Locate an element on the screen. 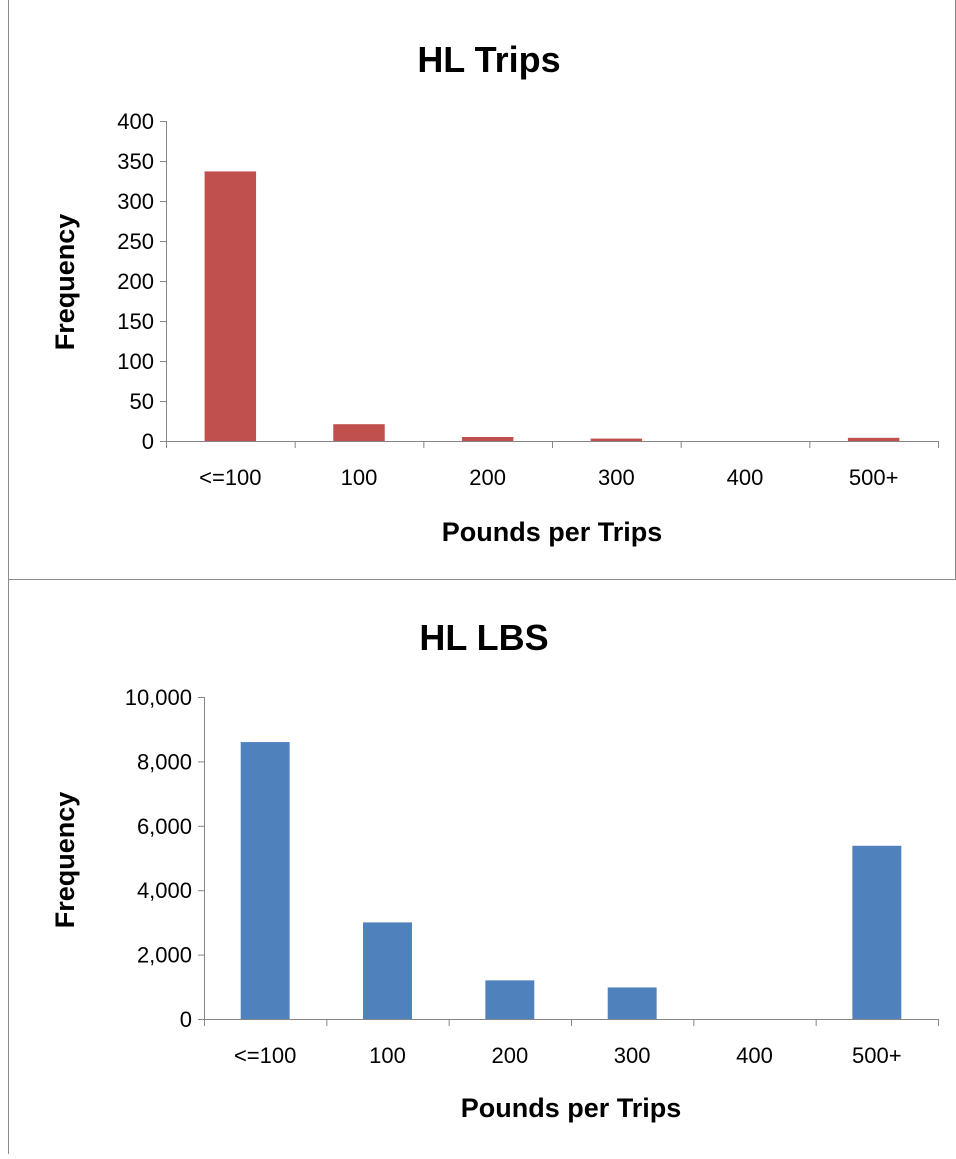 The height and width of the screenshot is (1159, 956). y-tick-label: 300 is located at coordinates (135, 201).